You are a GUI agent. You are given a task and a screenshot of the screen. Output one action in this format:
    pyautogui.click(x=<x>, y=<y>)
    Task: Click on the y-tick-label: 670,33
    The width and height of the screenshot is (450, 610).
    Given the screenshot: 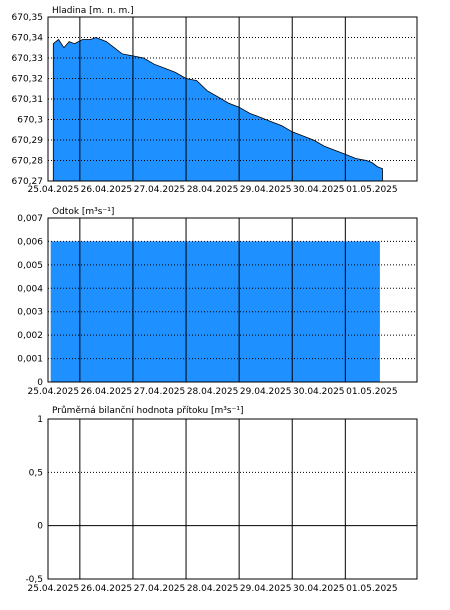 What is the action you would take?
    pyautogui.click(x=28, y=59)
    